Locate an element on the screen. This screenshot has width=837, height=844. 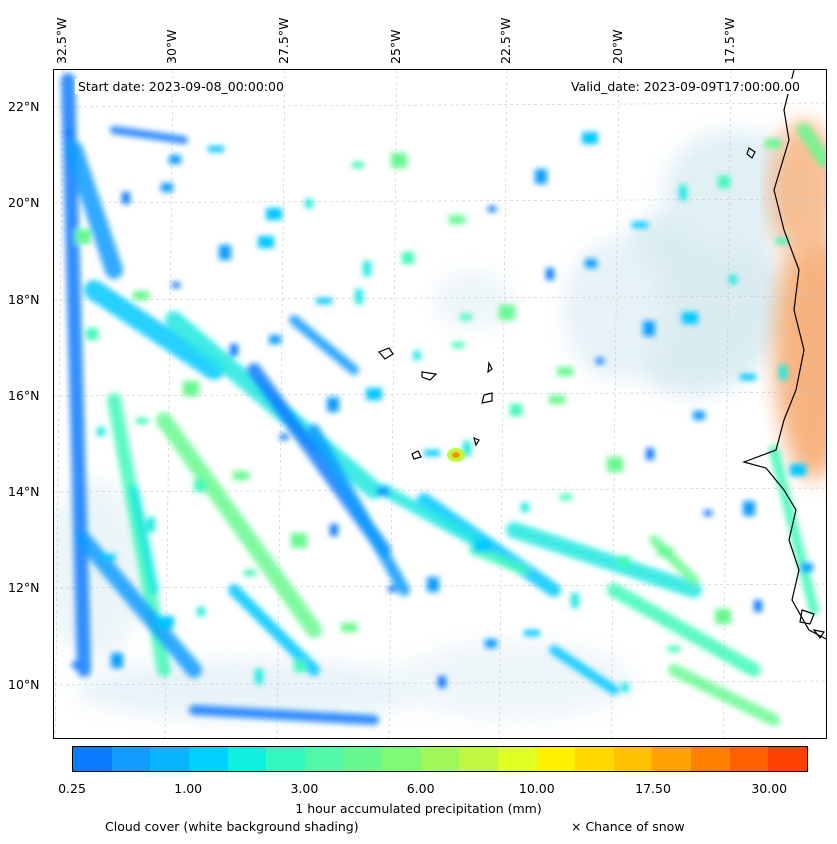
start-date-label: Start date: 2023-09-08_00:00:00 is located at coordinates (181, 86).